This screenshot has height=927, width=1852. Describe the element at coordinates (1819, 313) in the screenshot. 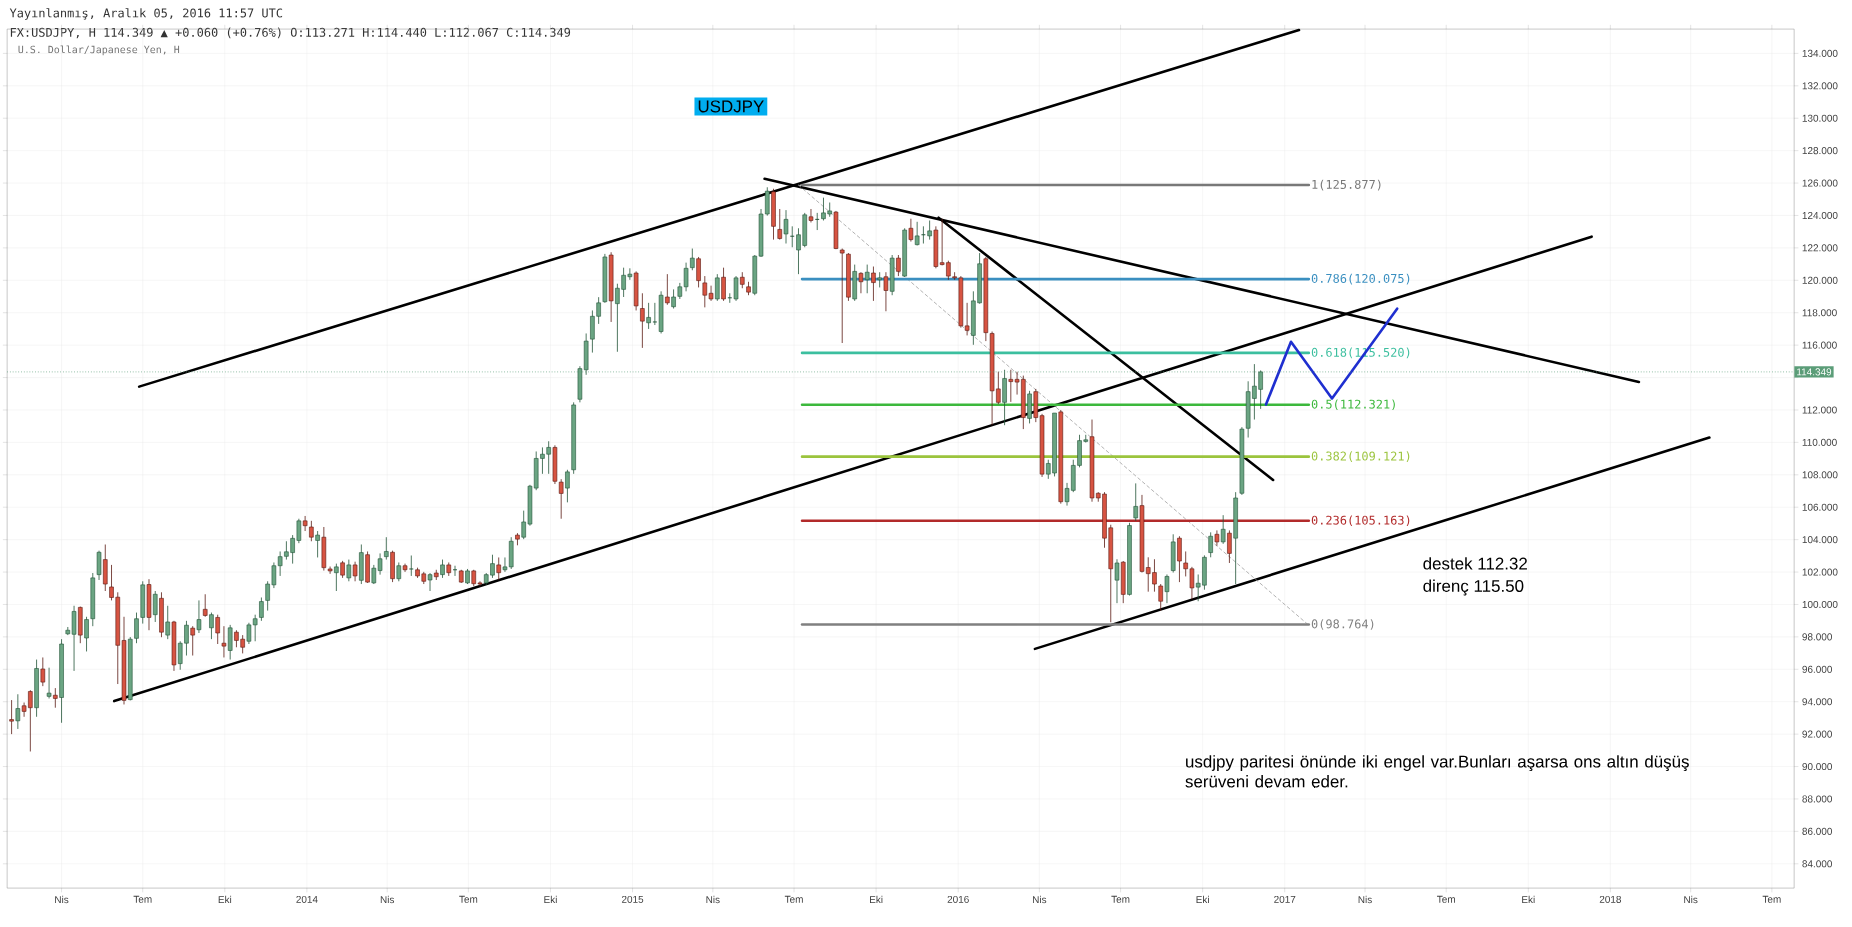

I see `y-tick-label: 118.000` at that location.